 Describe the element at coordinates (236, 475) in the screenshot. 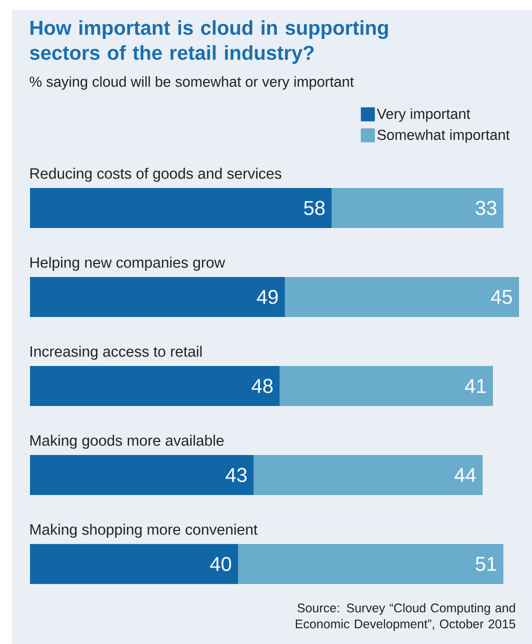

I see `data-label: 43` at that location.